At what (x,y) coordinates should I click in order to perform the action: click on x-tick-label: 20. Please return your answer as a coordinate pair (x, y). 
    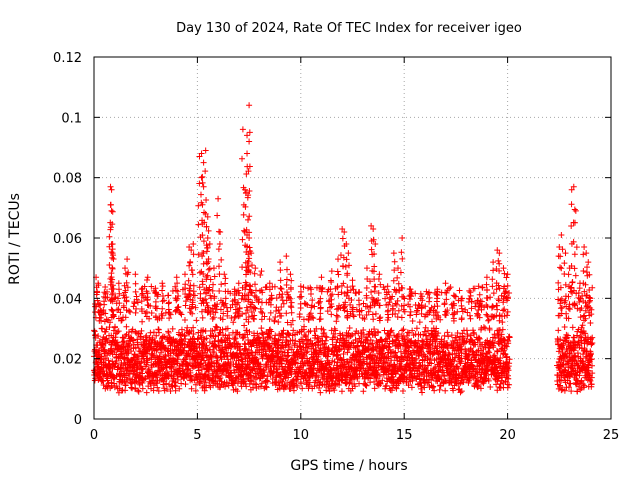
    Looking at the image, I should click on (507, 435).